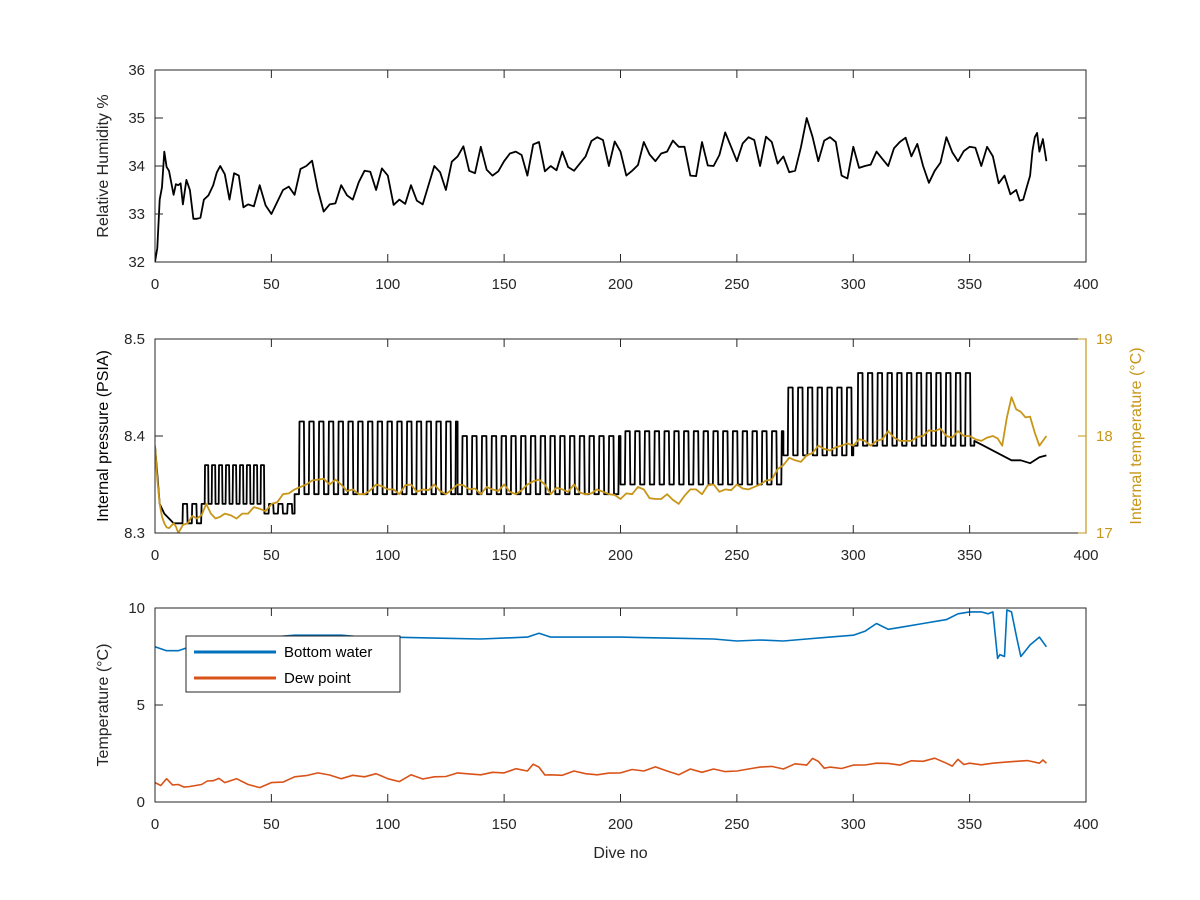  What do you see at coordinates (141, 802) in the screenshot?
I see `y-tick-label: 0` at bounding box center [141, 802].